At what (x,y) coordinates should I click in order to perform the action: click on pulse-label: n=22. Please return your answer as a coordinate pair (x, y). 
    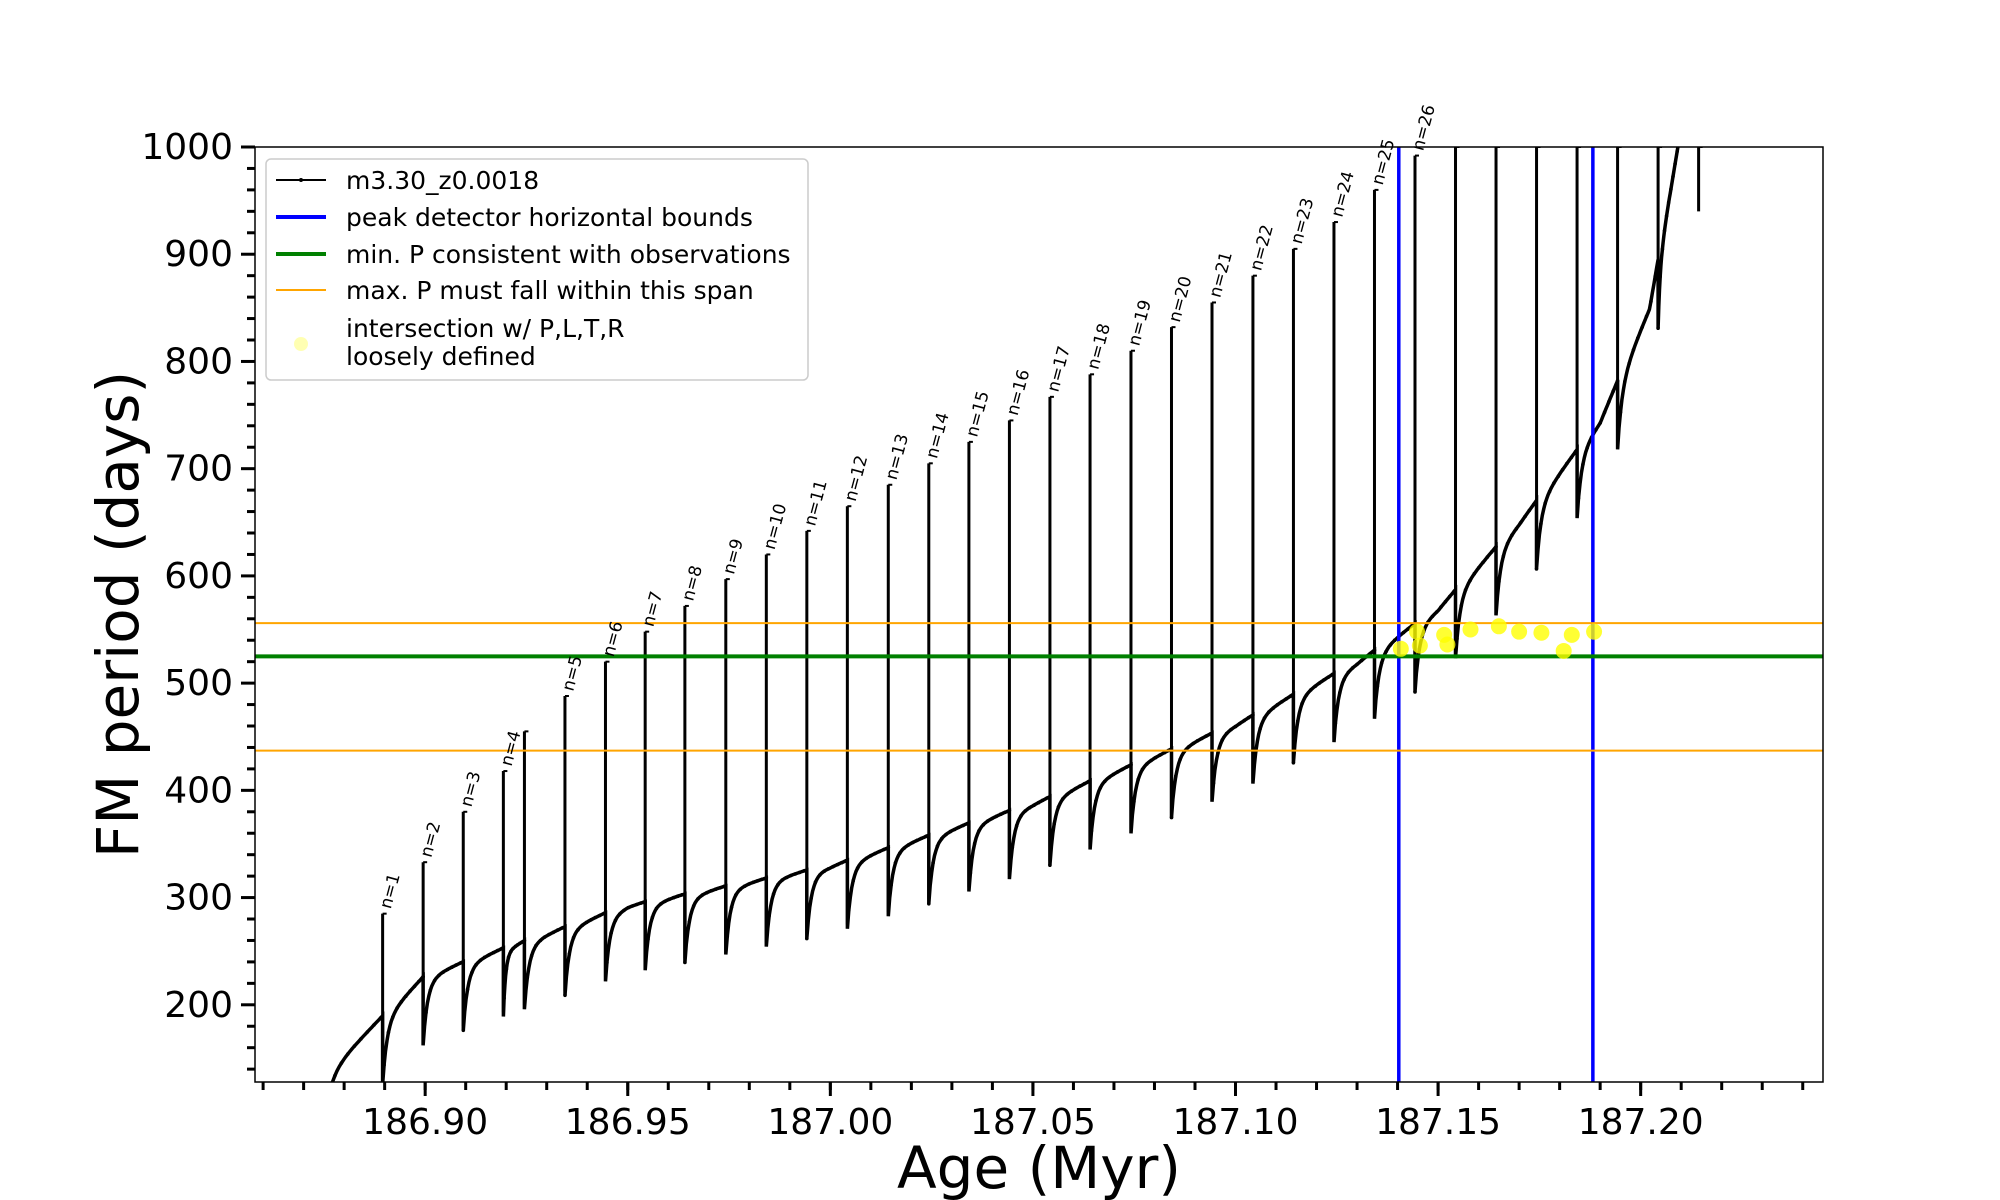
    Looking at the image, I should click on (1261, 248).